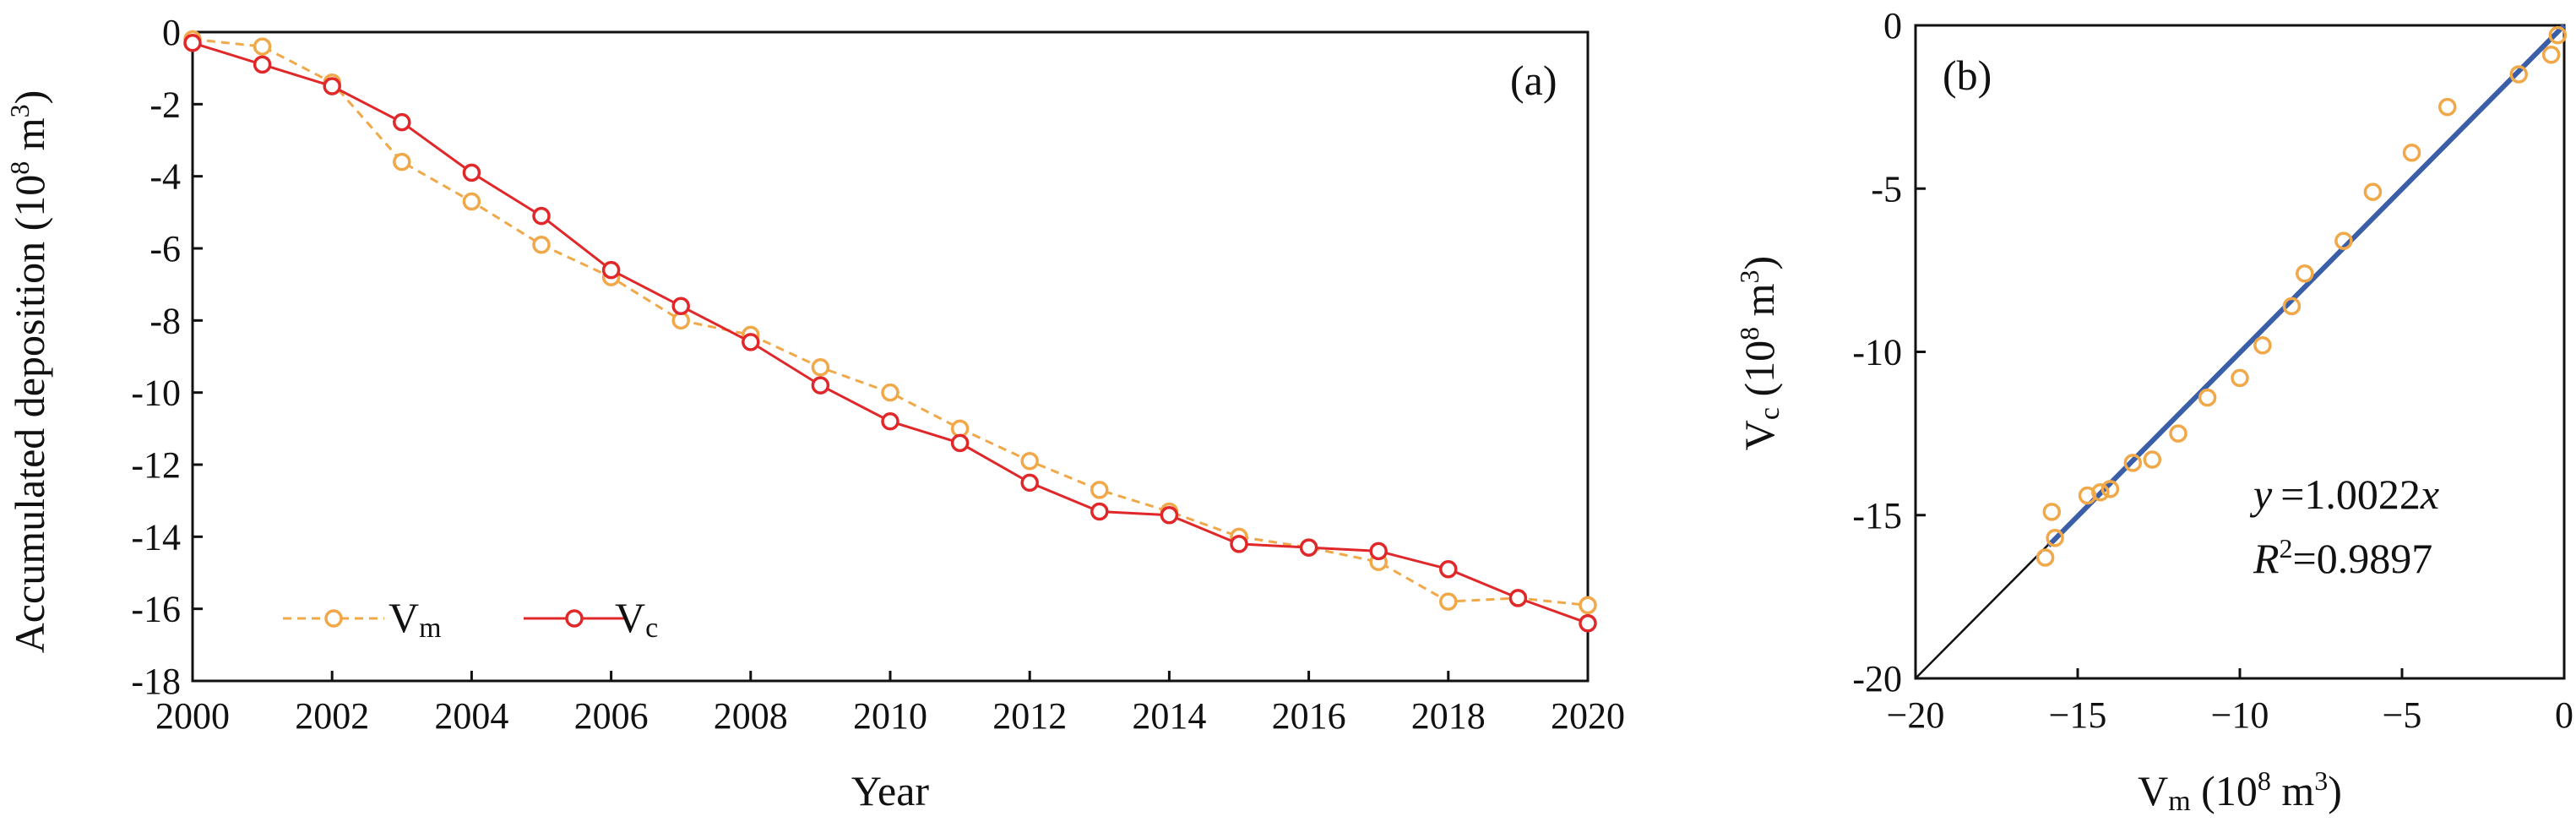  I want to click on regression-equation-rest: =1.0022, so click(2350, 495).